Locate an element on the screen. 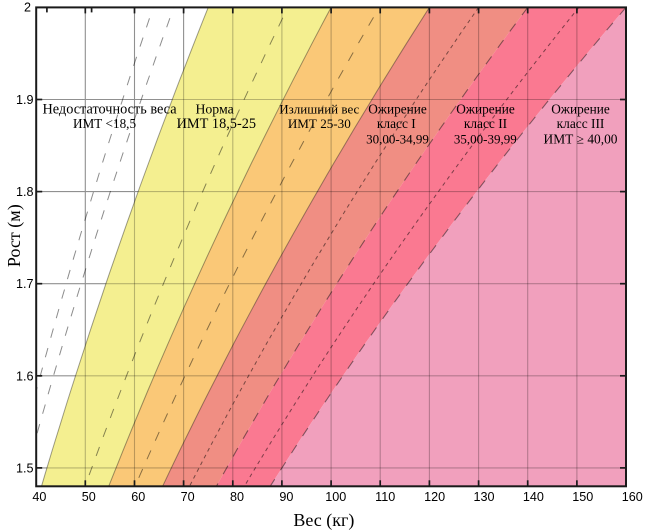 This screenshot has height=531, width=646. svg-text: ИМТ 25-30 is located at coordinates (319, 123).